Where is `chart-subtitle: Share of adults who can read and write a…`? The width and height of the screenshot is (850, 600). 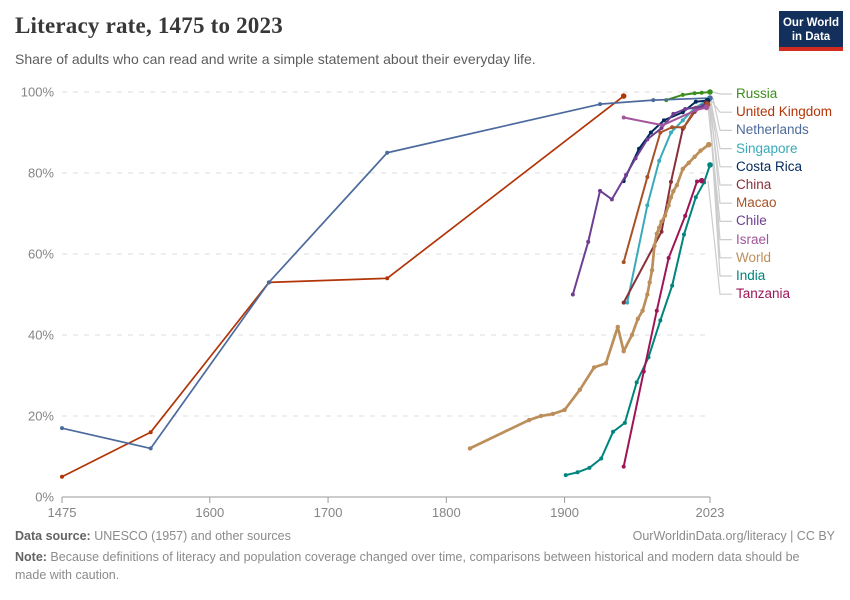 chart-subtitle: Share of adults who can read and write a… is located at coordinates (275, 59).